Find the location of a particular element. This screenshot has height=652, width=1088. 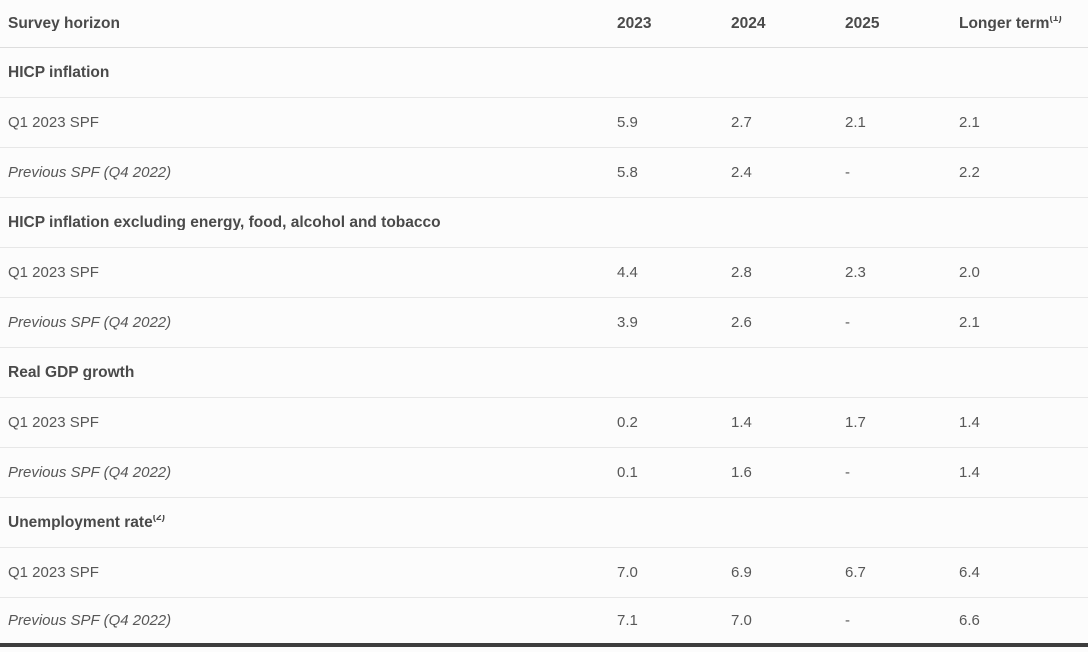

value-2023: 3.9 is located at coordinates (627, 322).